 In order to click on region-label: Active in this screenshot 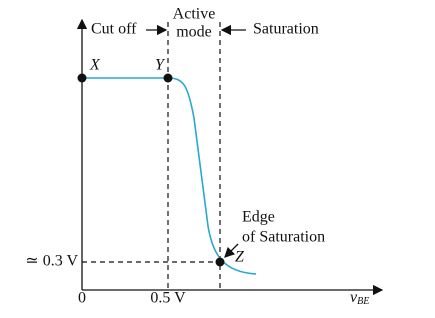, I will do `click(194, 14)`.